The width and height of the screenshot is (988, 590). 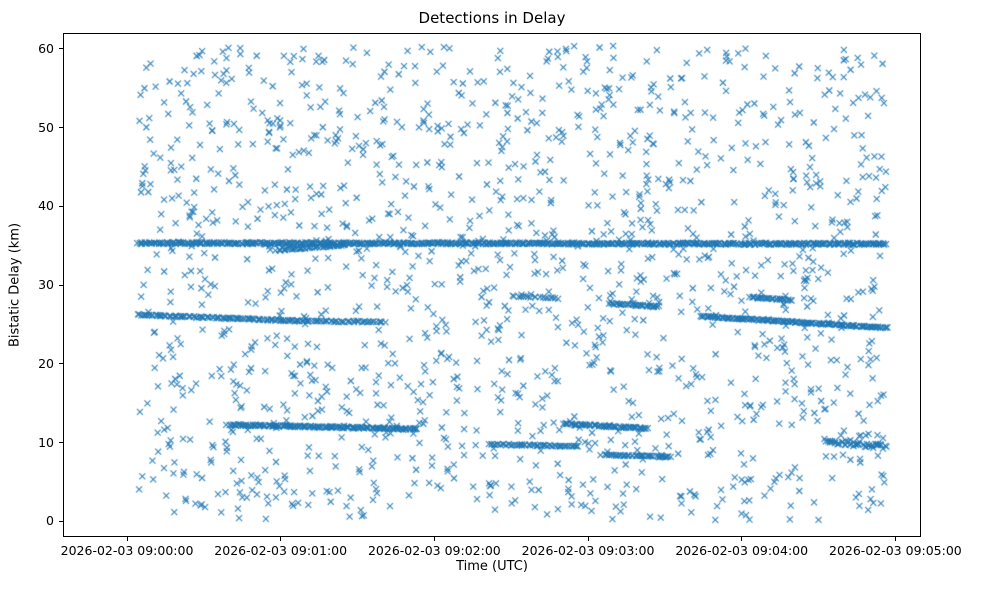 I want to click on x-tick-label: 2026-02-03 09:04:00, so click(x=742, y=550).